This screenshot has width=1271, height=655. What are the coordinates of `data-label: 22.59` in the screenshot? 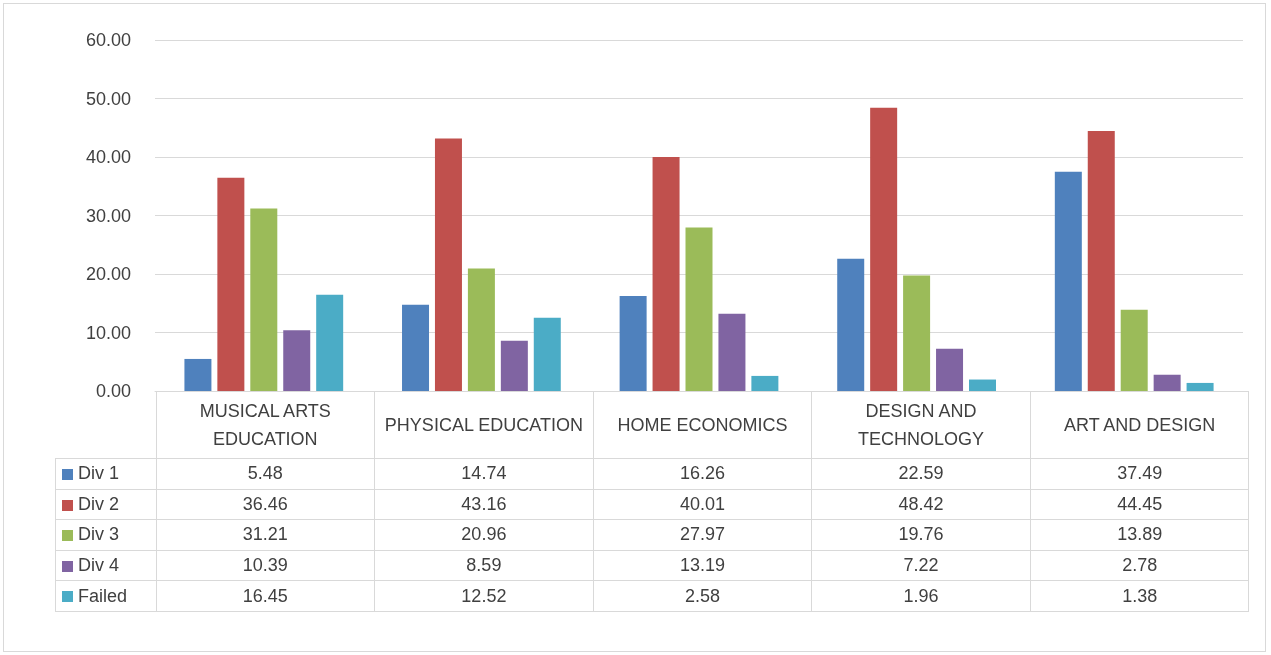 It's located at (921, 474).